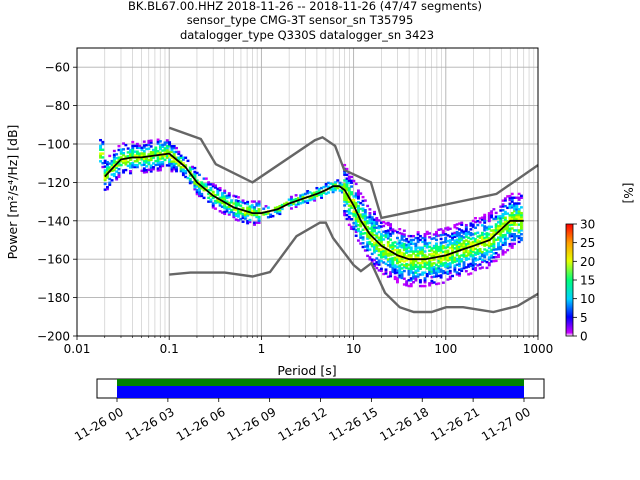 The height and width of the screenshot is (480, 640). What do you see at coordinates (53, 298) in the screenshot?
I see `y-tick-label: −180` at bounding box center [53, 298].